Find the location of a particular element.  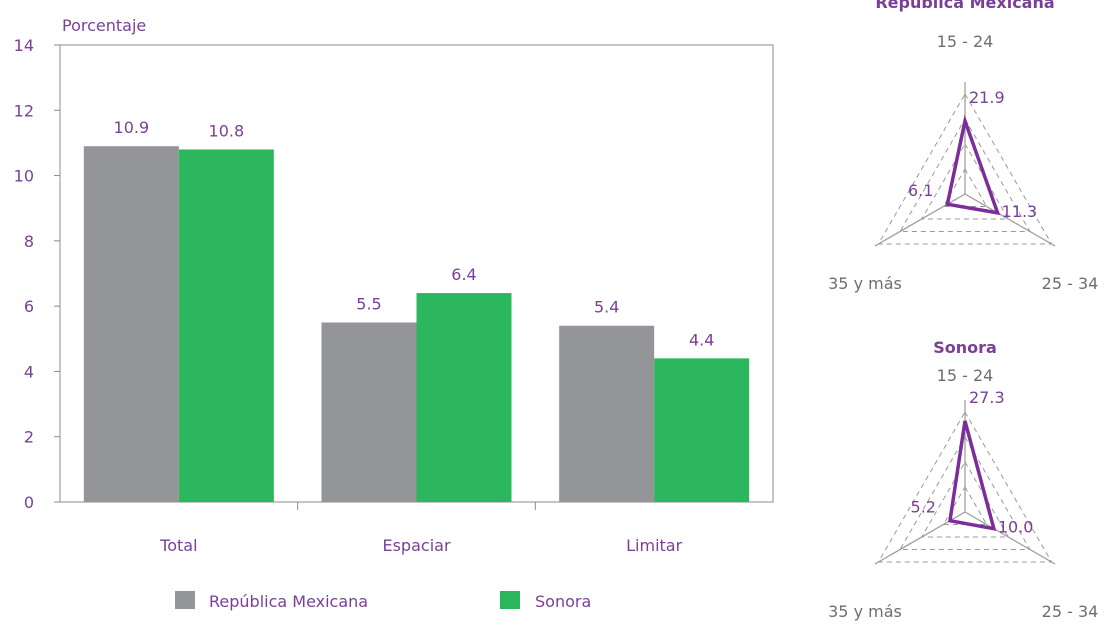

data-label: 10.9 is located at coordinates (132, 127).